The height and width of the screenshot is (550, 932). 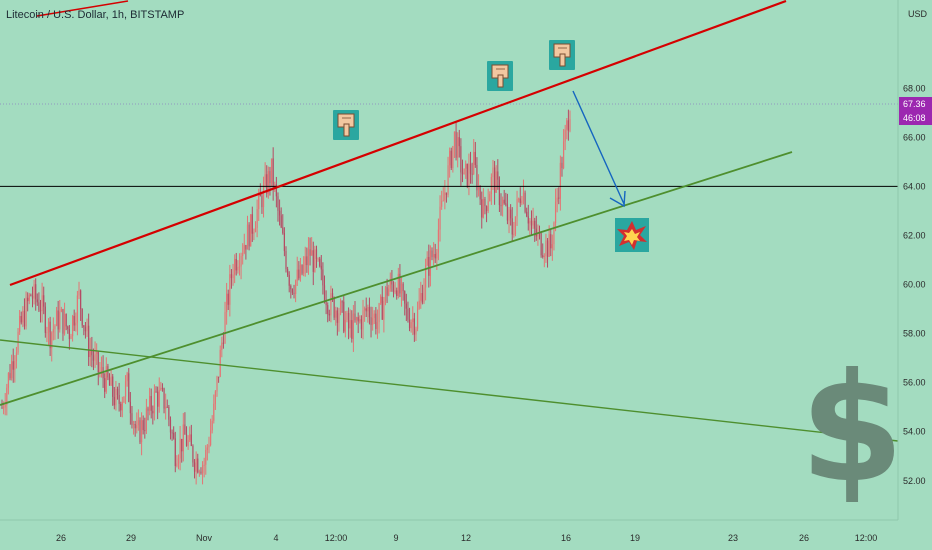 What do you see at coordinates (632, 235) in the screenshot?
I see `collision-icon` at bounding box center [632, 235].